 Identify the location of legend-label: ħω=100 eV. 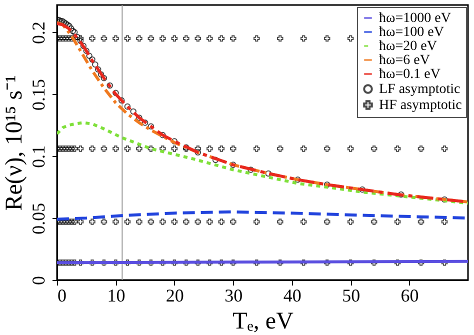
(411, 32).